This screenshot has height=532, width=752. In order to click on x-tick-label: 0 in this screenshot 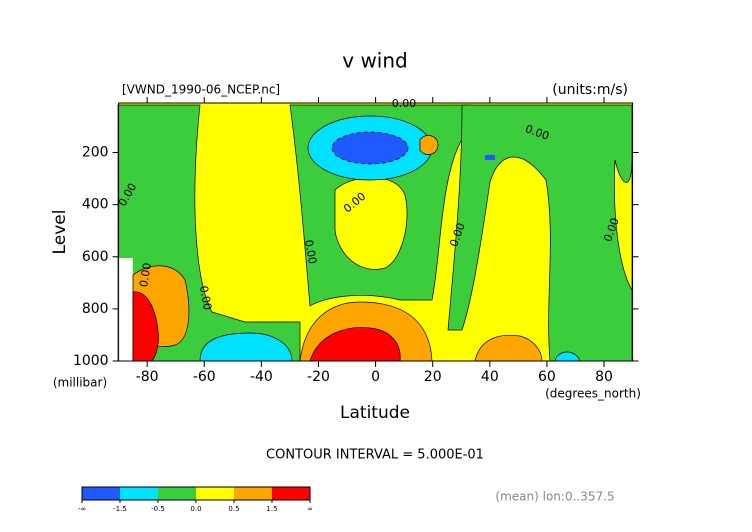, I will do `click(375, 377)`.